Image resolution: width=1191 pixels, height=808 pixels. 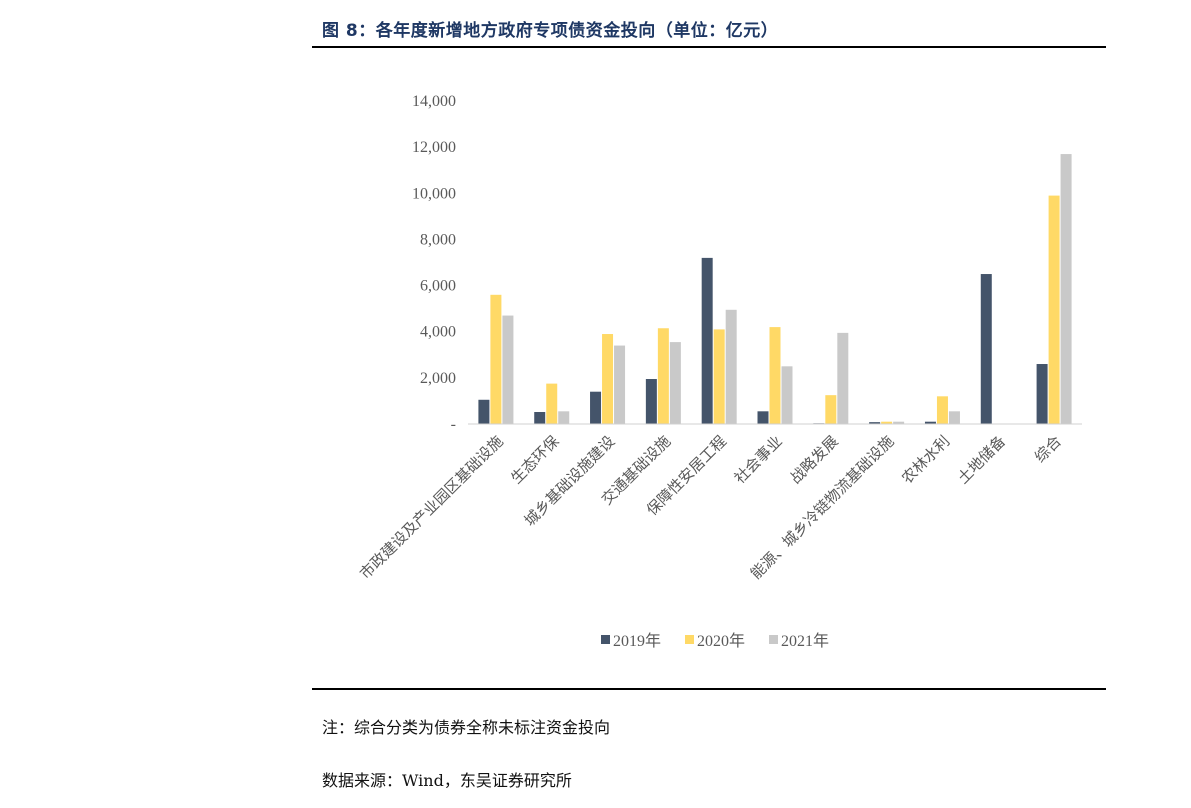 What do you see at coordinates (709, 689) in the screenshot?
I see `bottom-rule` at bounding box center [709, 689].